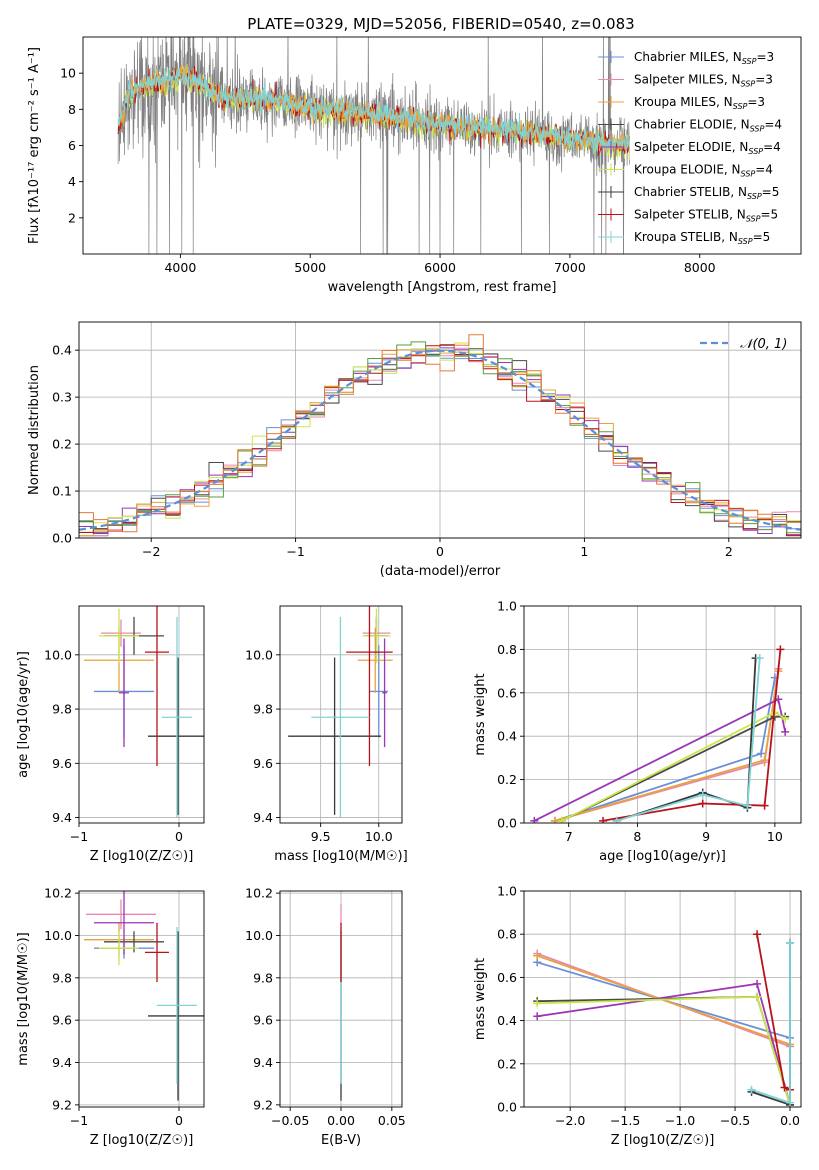 The image size is (819, 1170). What do you see at coordinates (706, 836) in the screenshot?
I see `x-tick-label: 9` at bounding box center [706, 836].